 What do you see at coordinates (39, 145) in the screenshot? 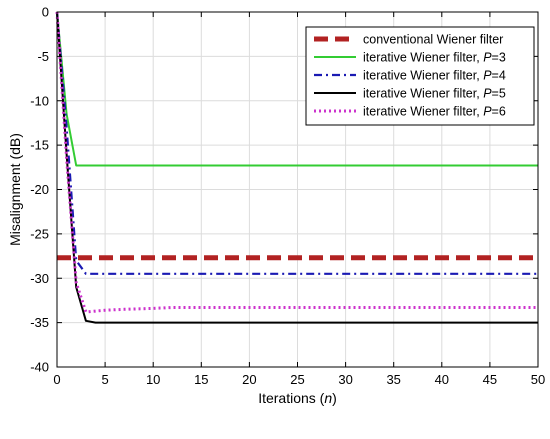
I see `y-tick-label: -15` at bounding box center [39, 145].